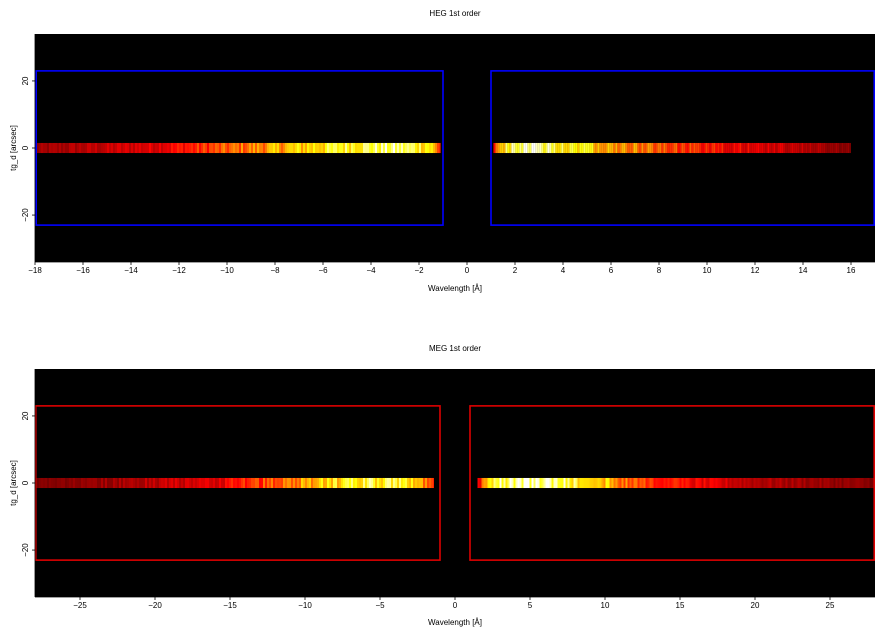  I want to click on heg-xlabel: Wavelength [Å], so click(455, 288).